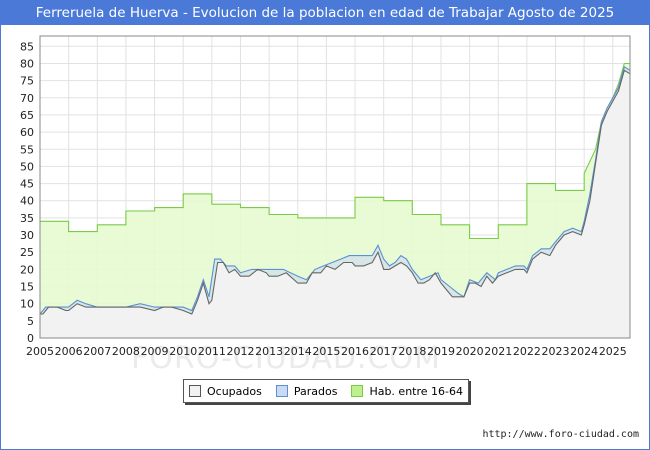 The width and height of the screenshot is (650, 450). What do you see at coordinates (27, 287) in the screenshot?
I see `y-tick-label: 15` at bounding box center [27, 287].